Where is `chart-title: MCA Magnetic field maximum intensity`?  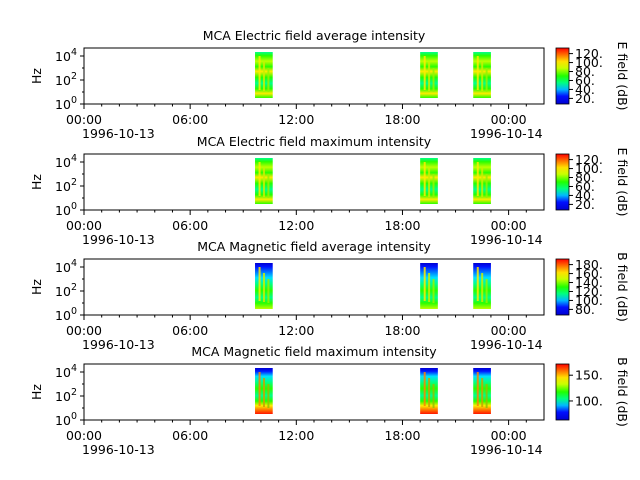
chart-title: MCA Magnetic field maximum intensity is located at coordinates (314, 351).